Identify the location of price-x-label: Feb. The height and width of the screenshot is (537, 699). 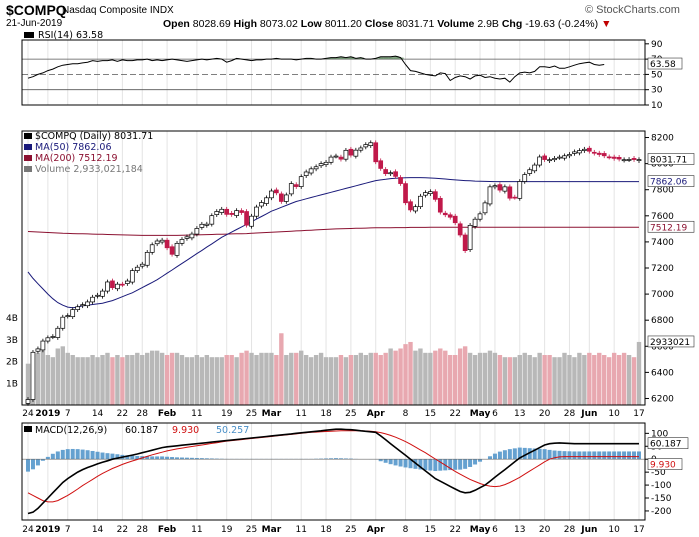
(167, 414).